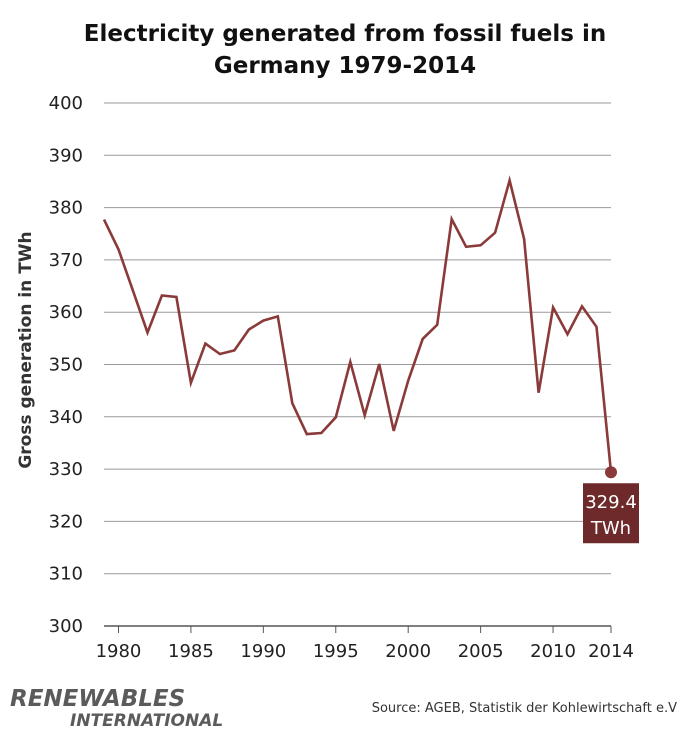 This screenshot has width=690, height=740. I want to click on callout: 329.4 TWh, so click(611, 513).